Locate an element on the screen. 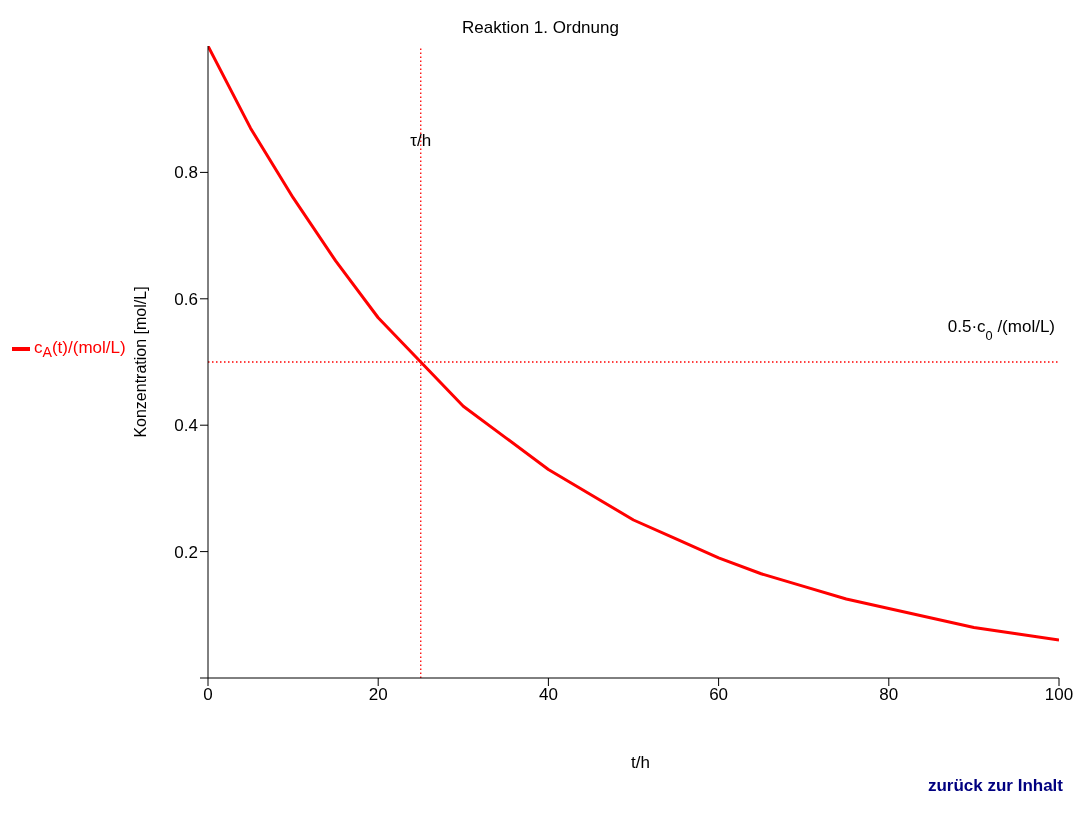  x-tick-label: 20 is located at coordinates (378, 695).